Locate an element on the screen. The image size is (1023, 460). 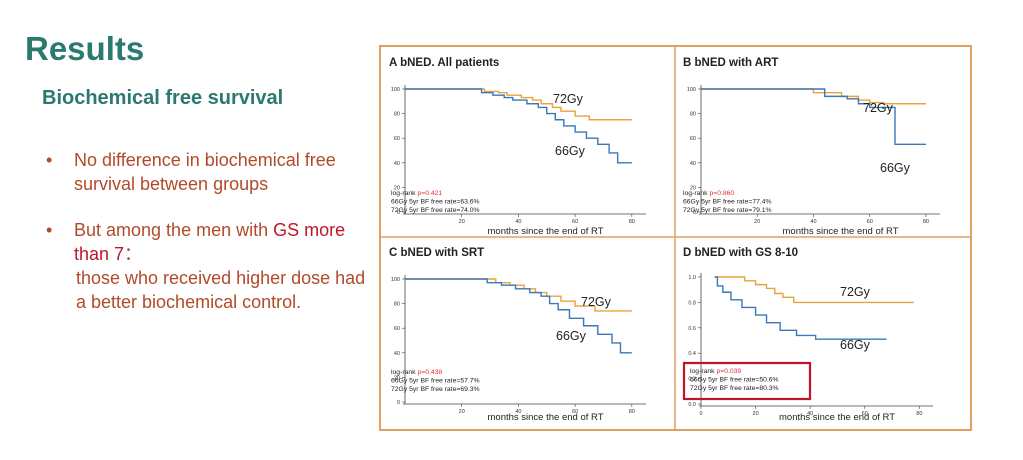
legend-stat: 72Gy 5yr BF free rate=74.0% is located at coordinates (435, 210).